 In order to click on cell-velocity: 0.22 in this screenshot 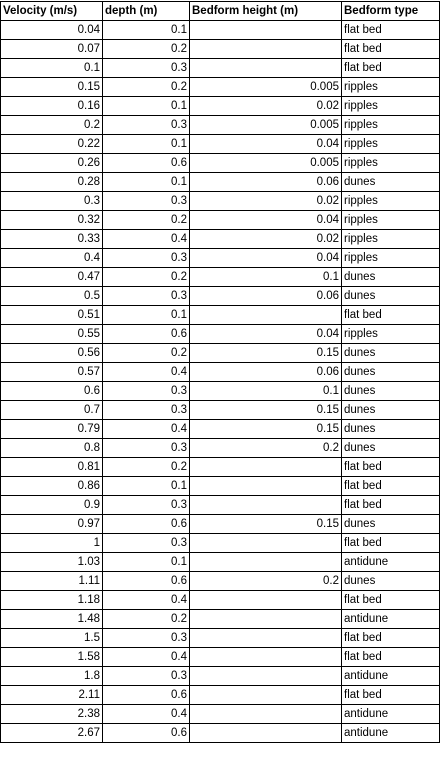, I will do `click(51, 144)`.